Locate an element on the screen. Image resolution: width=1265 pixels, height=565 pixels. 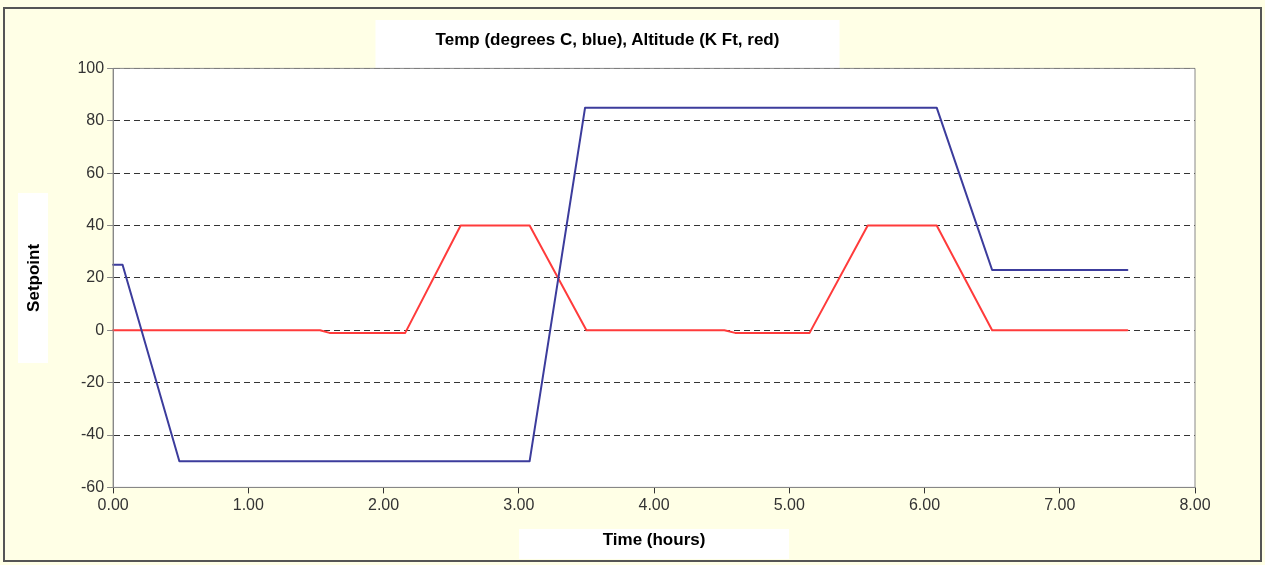
y-tick-label: -20 is located at coordinates (92, 382).